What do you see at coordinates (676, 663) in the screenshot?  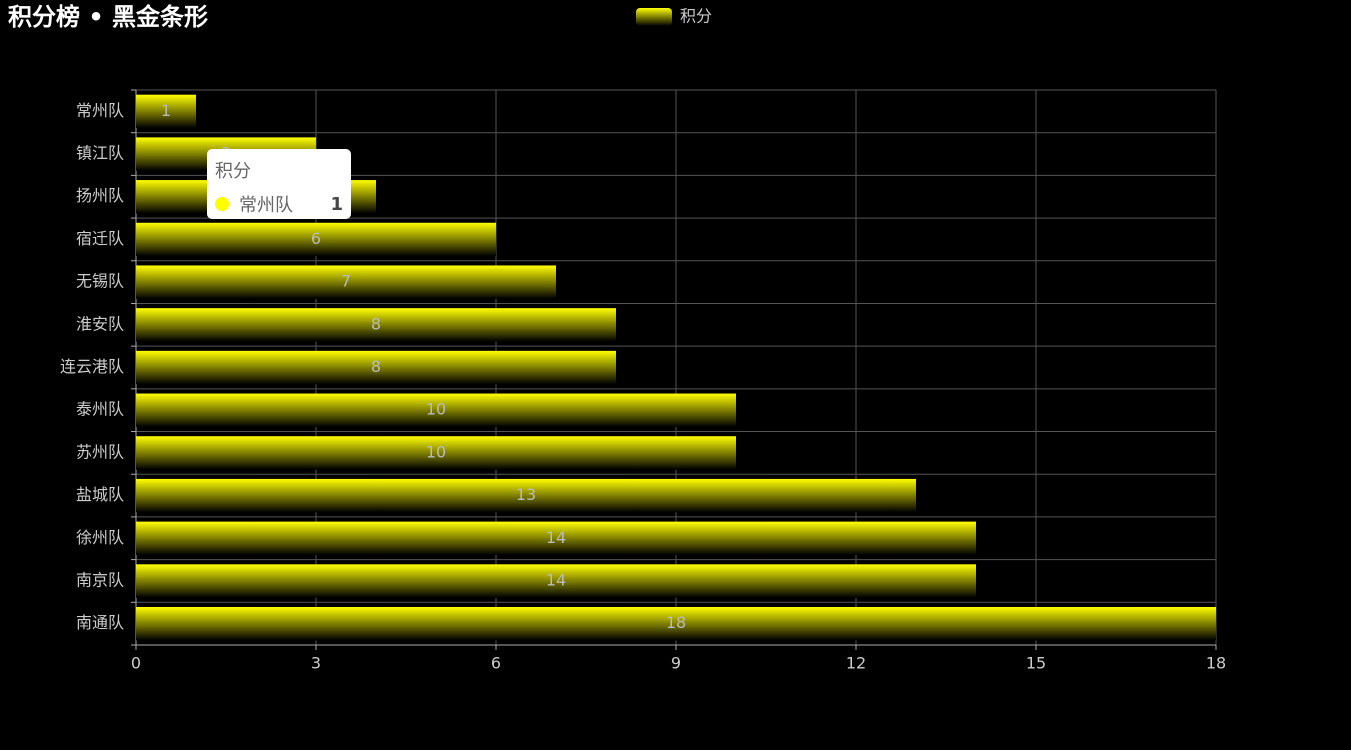 I see `x-tick-label: 9` at bounding box center [676, 663].